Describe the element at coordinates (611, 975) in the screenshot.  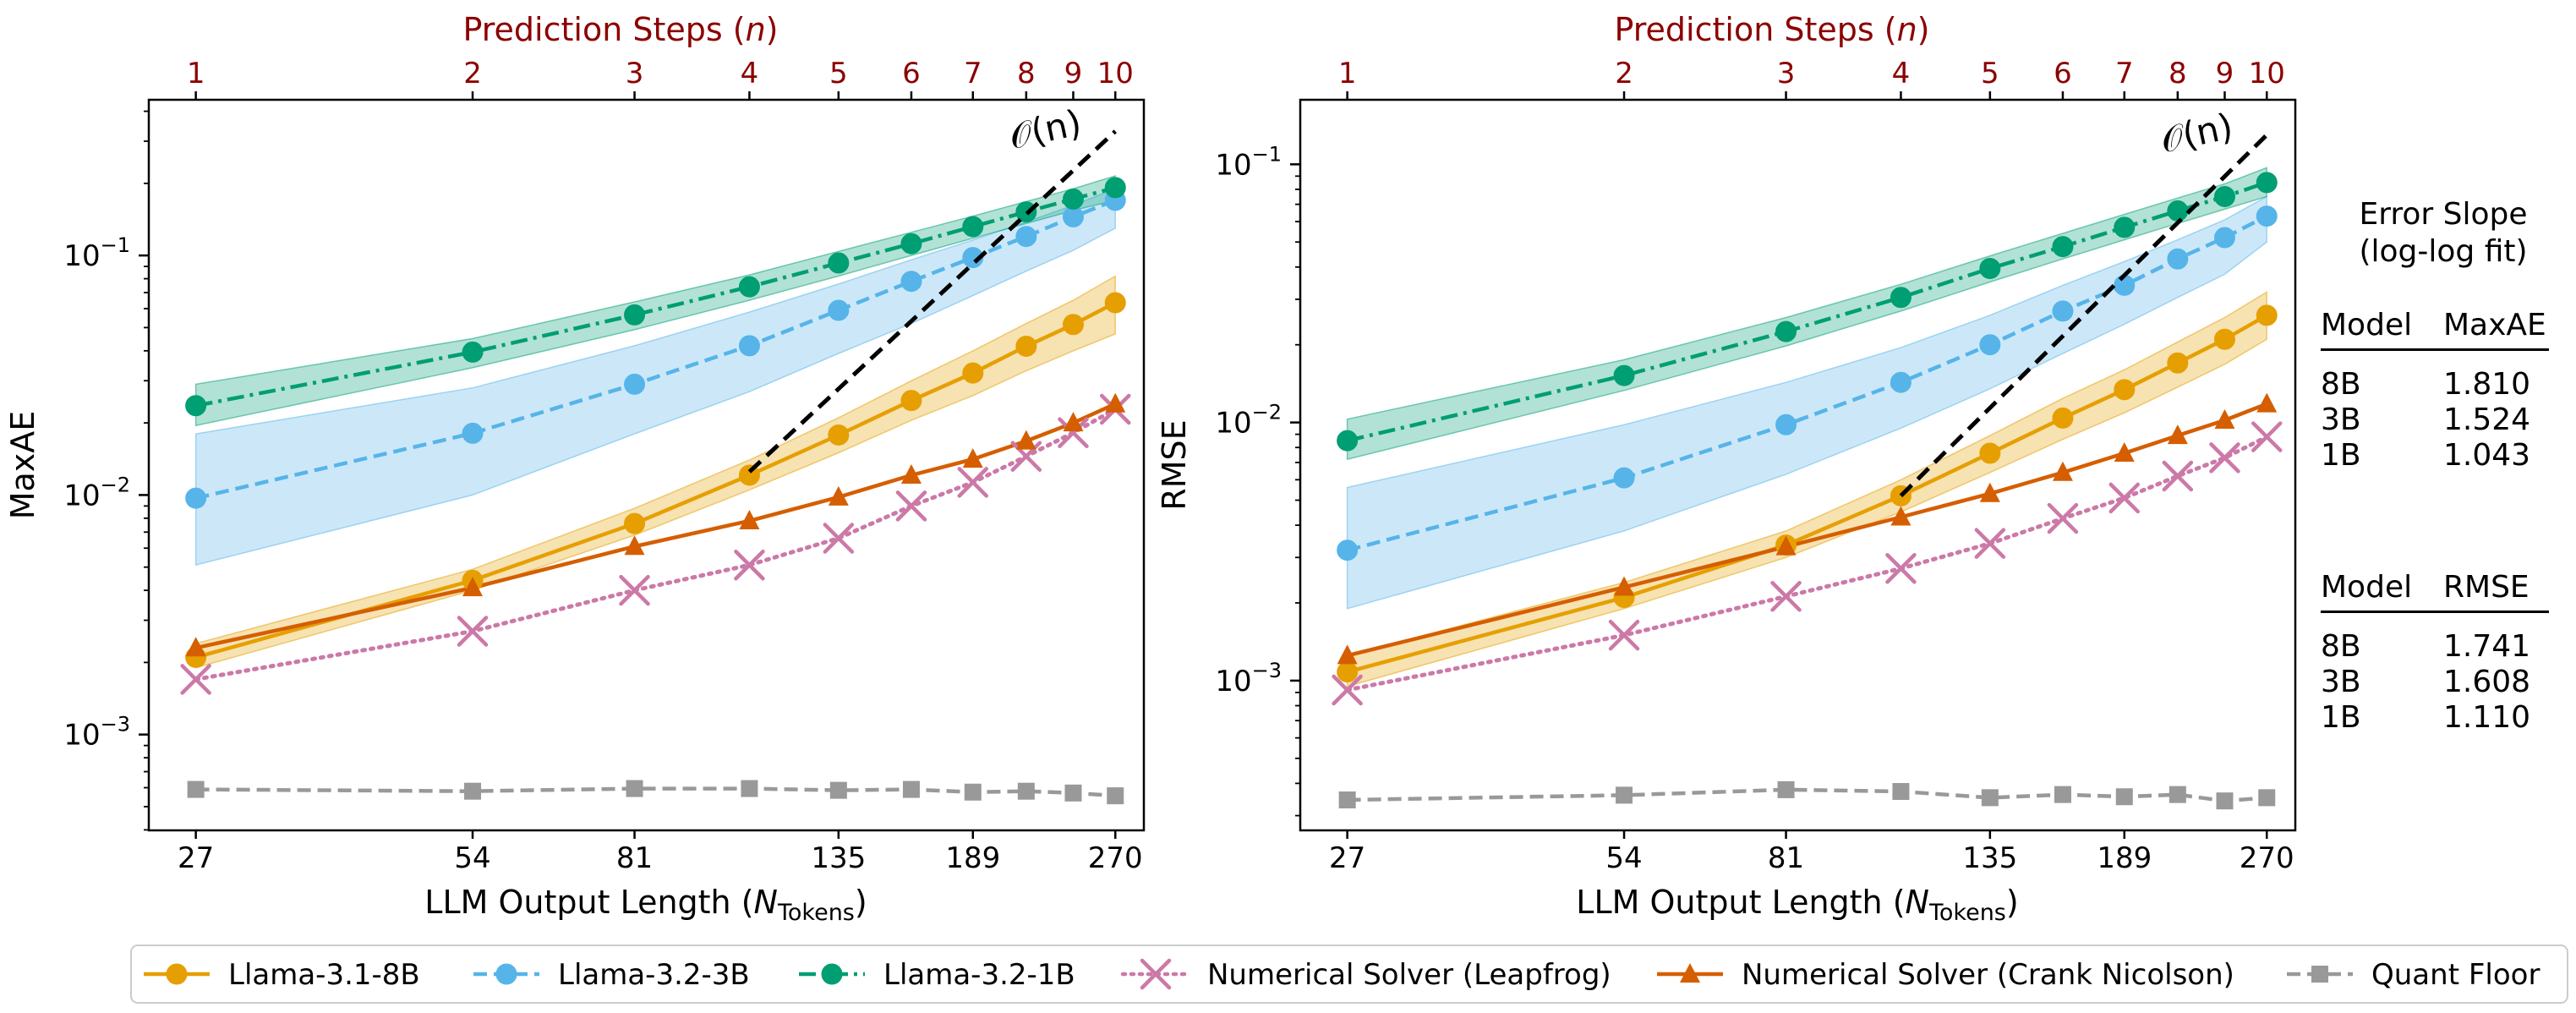
I see `legend-item-llama-3-2-3b: Llama-3.2-3B` at that location.